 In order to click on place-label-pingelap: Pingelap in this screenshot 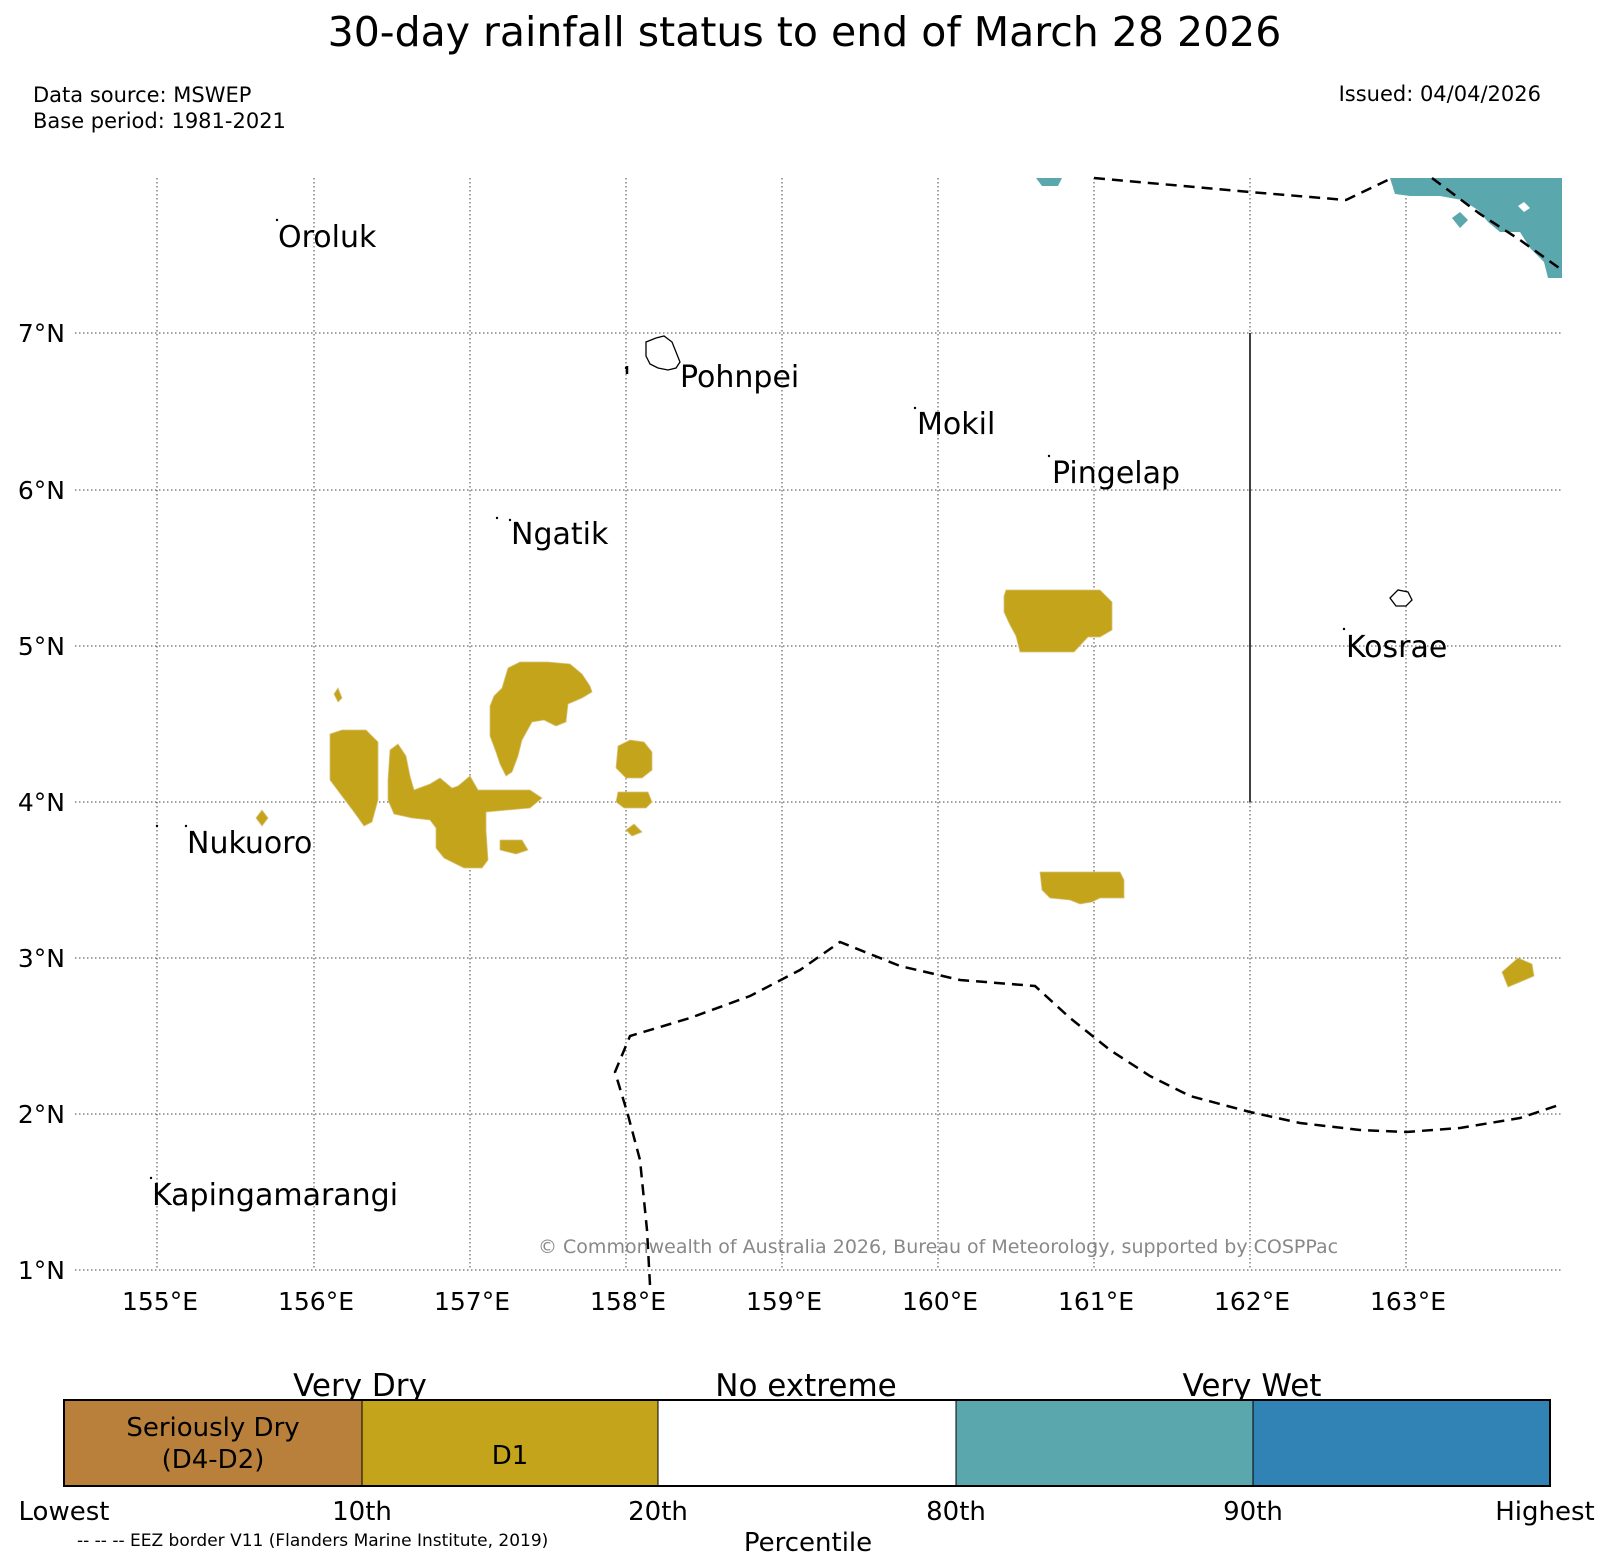, I will do `click(1116, 473)`.